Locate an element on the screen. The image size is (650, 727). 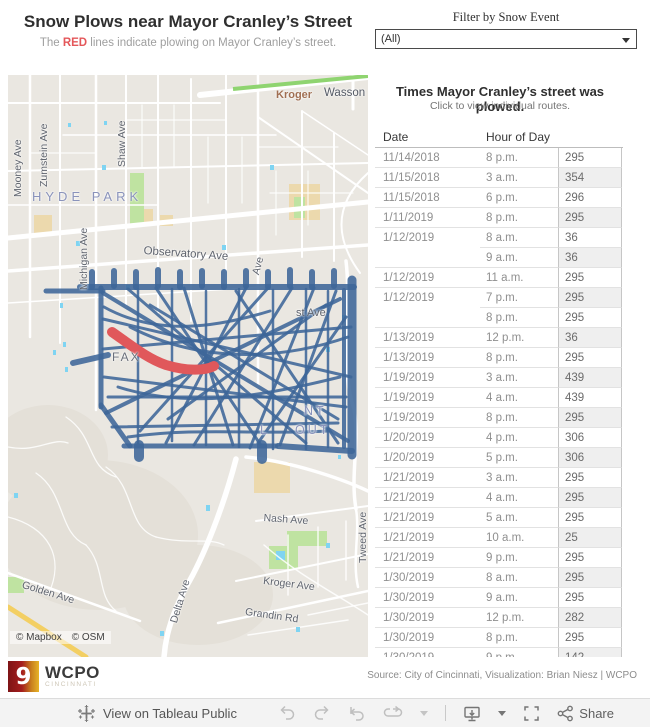
share-icon is located at coordinates (565, 713).